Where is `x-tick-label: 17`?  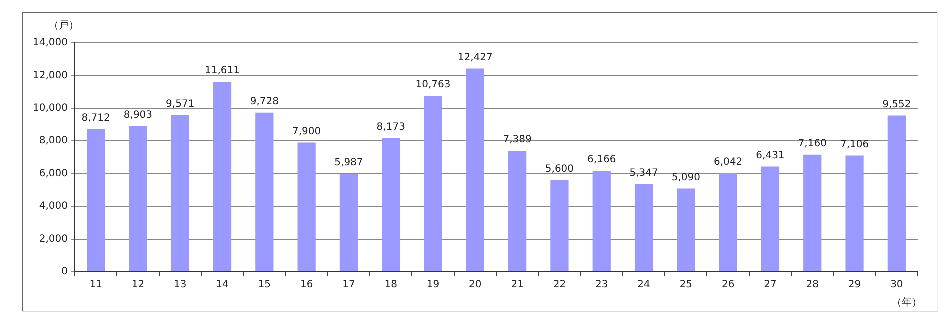
x-tick-label: 17 is located at coordinates (349, 285).